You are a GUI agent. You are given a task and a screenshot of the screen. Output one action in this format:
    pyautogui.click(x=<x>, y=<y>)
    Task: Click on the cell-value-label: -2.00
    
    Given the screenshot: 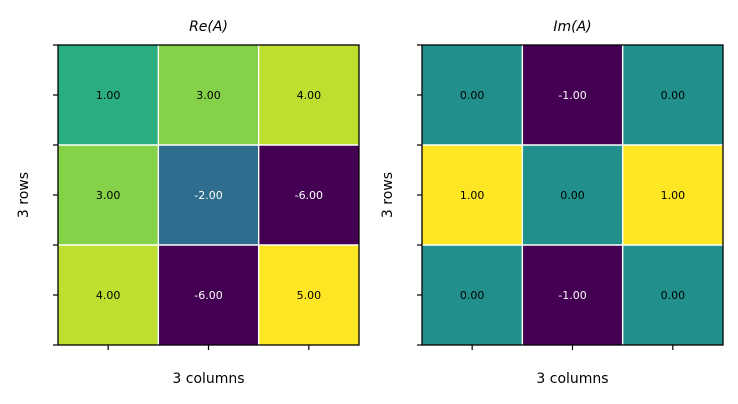 What is the action you would take?
    pyautogui.click(x=208, y=195)
    